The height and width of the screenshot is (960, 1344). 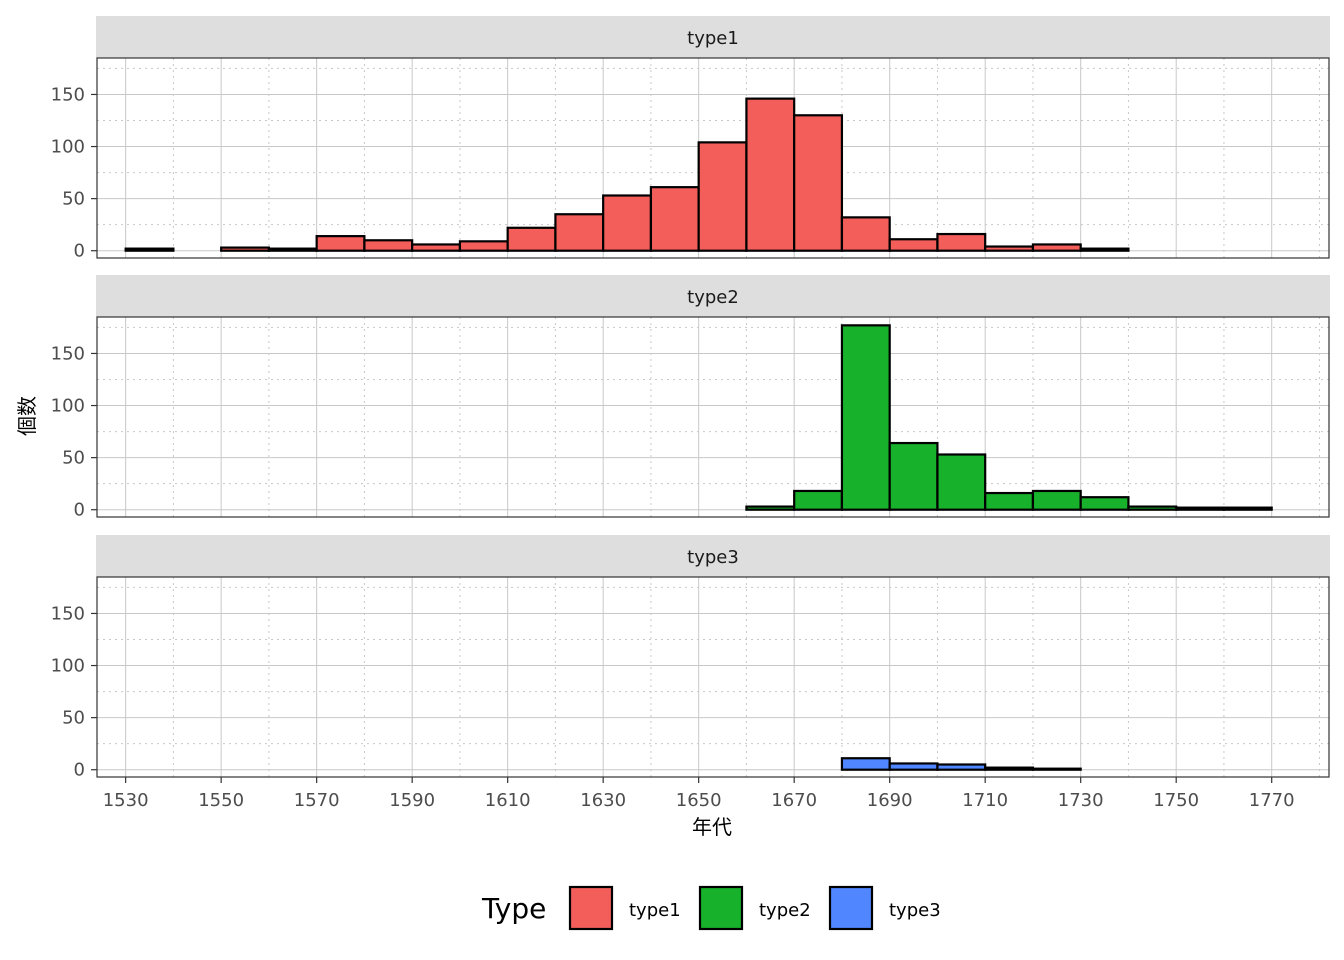 I want to click on x-tick-label: 1650, so click(x=699, y=800).